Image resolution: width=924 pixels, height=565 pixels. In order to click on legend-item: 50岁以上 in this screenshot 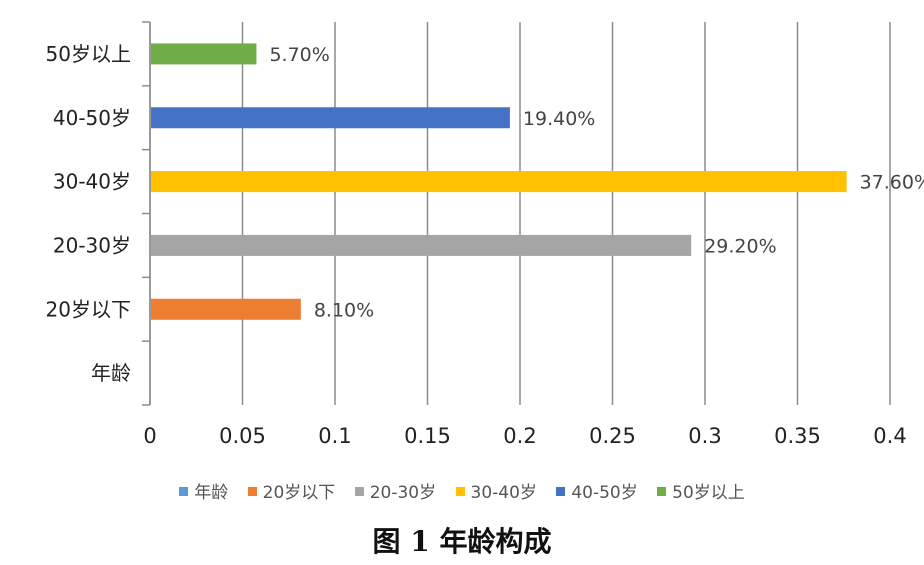, I will do `click(701, 490)`.